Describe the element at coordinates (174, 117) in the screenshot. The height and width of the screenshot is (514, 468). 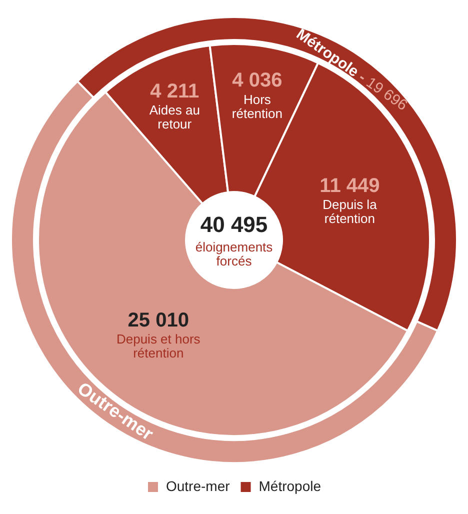
I see `slice-label: Aides au retour` at that location.